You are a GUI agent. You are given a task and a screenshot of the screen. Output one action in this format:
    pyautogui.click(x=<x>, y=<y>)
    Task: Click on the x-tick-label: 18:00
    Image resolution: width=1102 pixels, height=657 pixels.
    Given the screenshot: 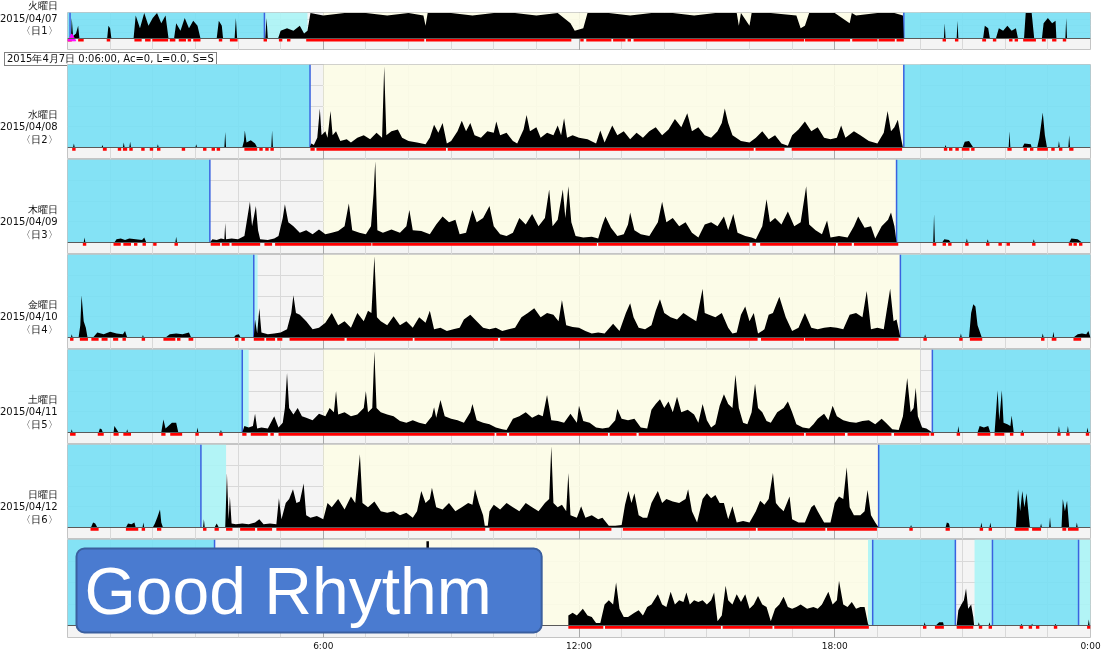 What is the action you would take?
    pyautogui.click(x=834, y=645)
    